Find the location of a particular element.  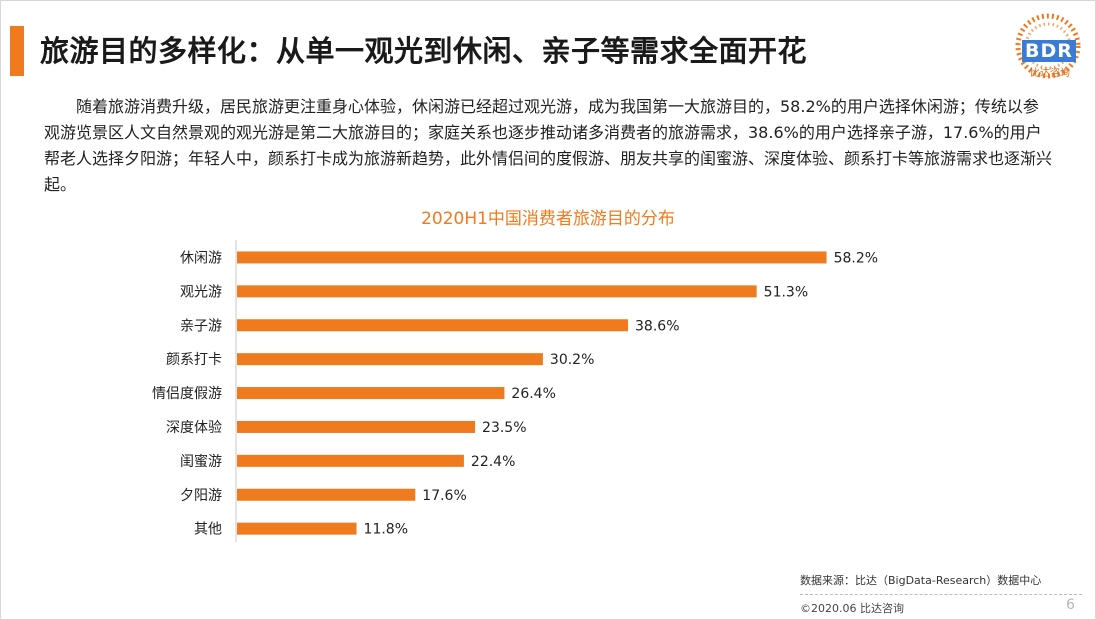

category-label: 观光游 is located at coordinates (201, 292).